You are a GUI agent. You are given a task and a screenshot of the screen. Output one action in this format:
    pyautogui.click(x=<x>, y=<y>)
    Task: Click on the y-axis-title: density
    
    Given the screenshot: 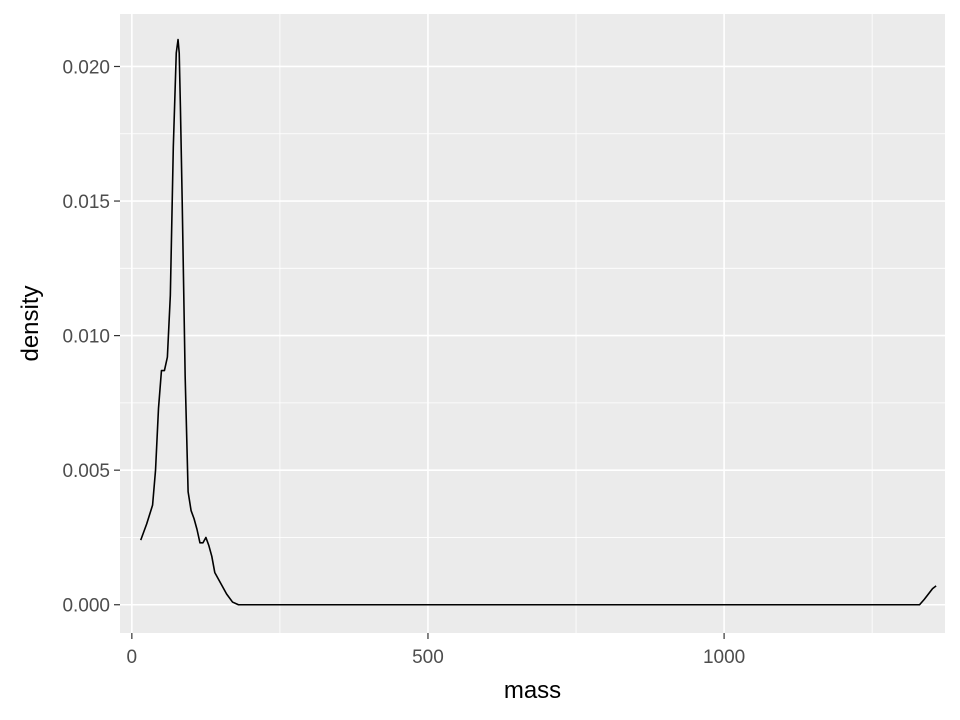 What is the action you would take?
    pyautogui.click(x=30, y=323)
    